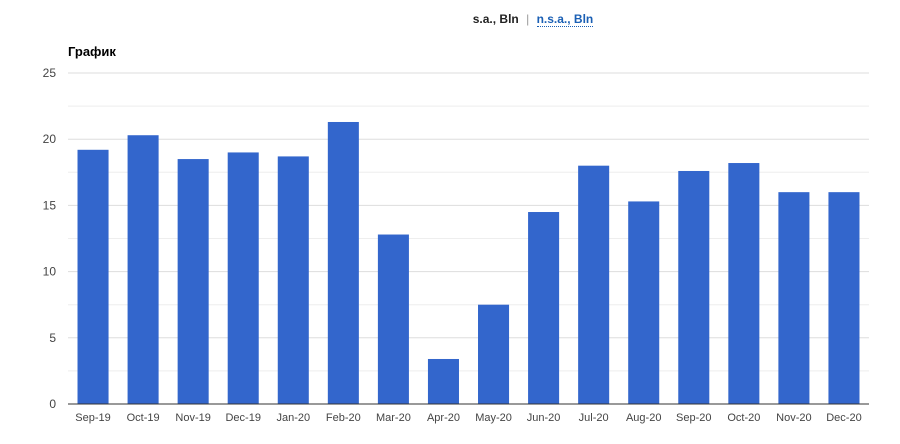 The width and height of the screenshot is (900, 444). What do you see at coordinates (450, 19) in the screenshot?
I see `series-toggle: s.a., Bln | n.s.a., Bln` at bounding box center [450, 19].